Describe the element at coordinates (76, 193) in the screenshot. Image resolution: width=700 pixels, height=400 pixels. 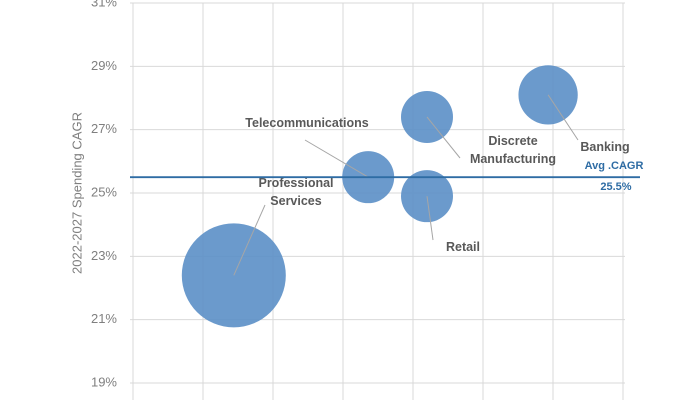
I see `y-axis-title: 2022-2027 Spending CAGR` at that location.